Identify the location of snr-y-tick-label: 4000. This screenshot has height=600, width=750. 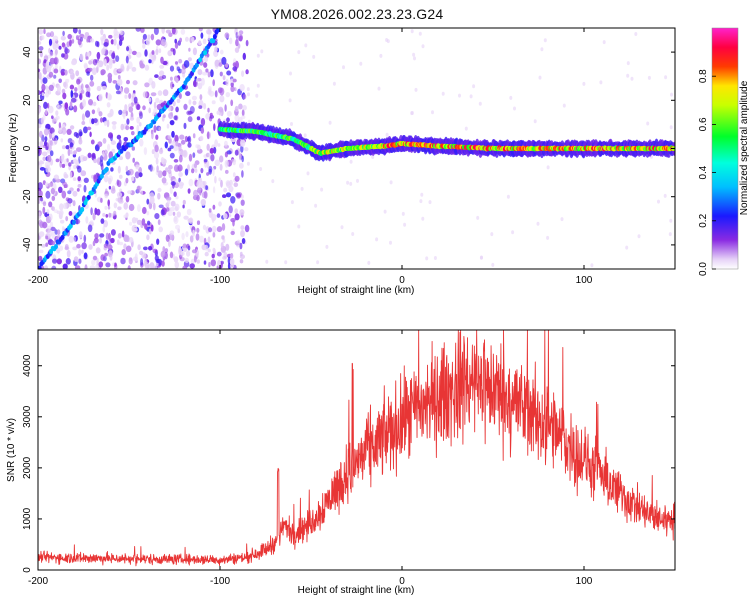
(27, 365).